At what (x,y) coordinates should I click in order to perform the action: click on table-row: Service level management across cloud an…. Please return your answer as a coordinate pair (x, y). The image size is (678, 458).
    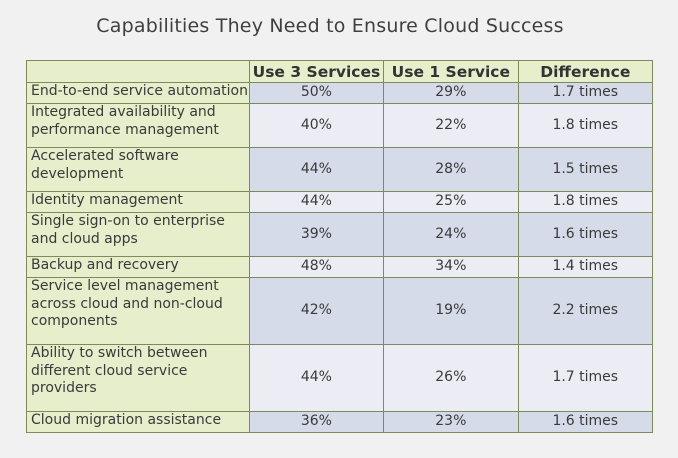
    Looking at the image, I should click on (340, 311).